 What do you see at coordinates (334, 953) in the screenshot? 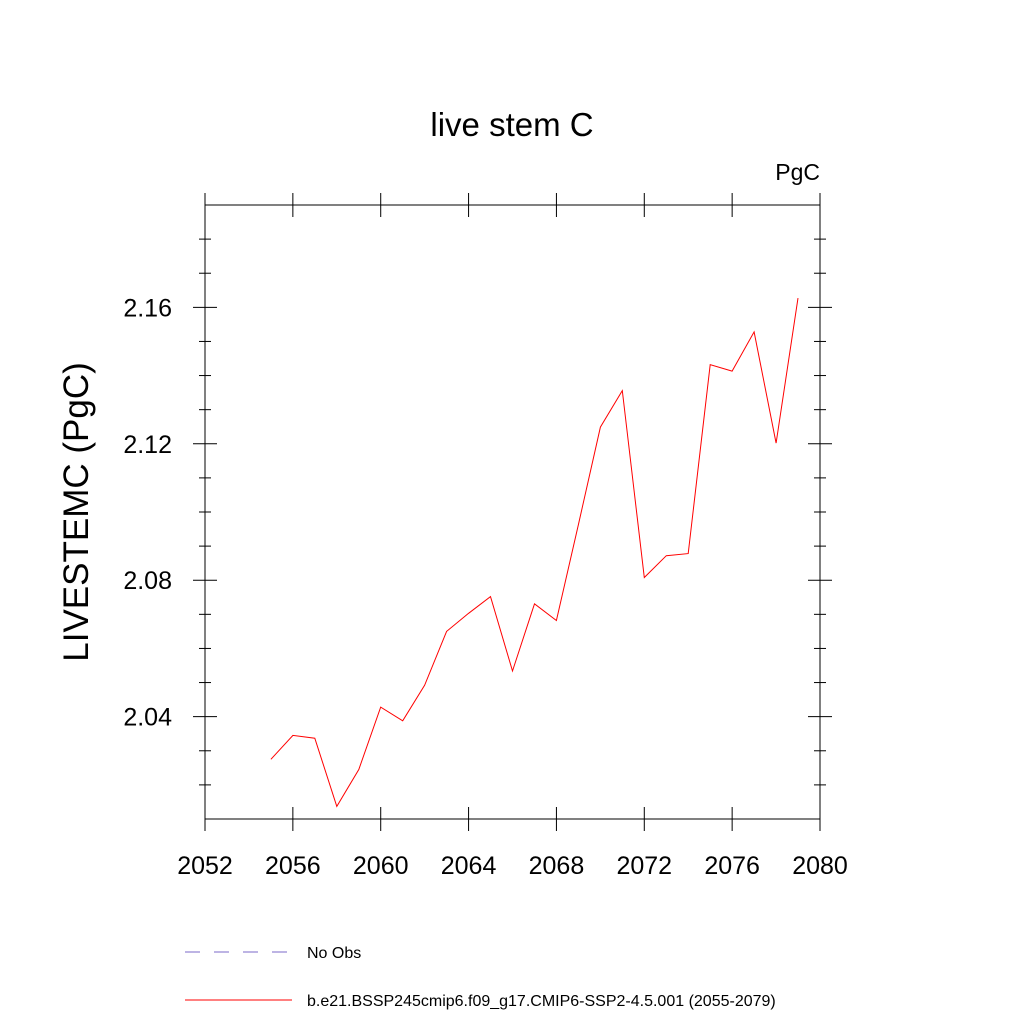
I see `legend-label: No Obs` at bounding box center [334, 953].